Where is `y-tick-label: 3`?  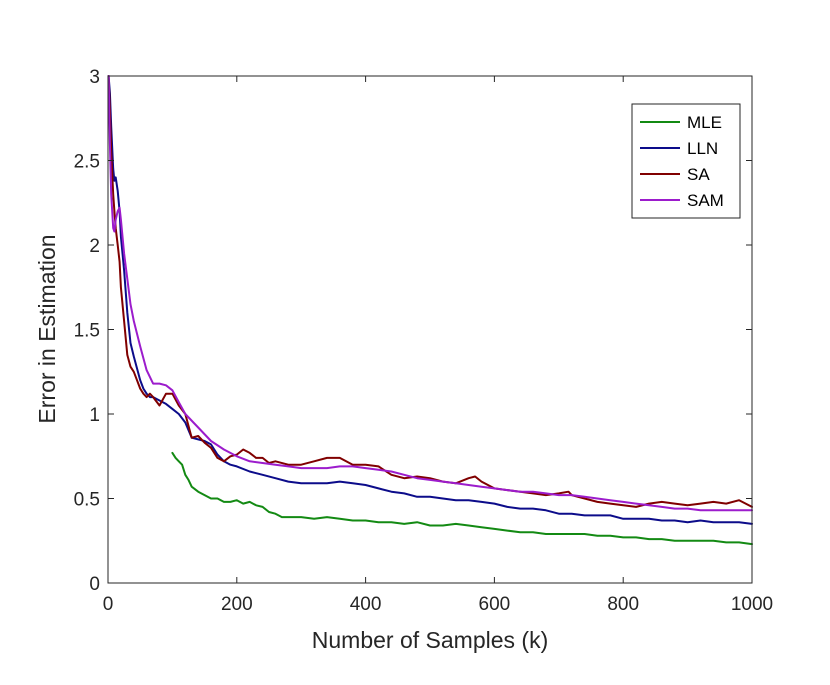 y-tick-label: 3 is located at coordinates (94, 77).